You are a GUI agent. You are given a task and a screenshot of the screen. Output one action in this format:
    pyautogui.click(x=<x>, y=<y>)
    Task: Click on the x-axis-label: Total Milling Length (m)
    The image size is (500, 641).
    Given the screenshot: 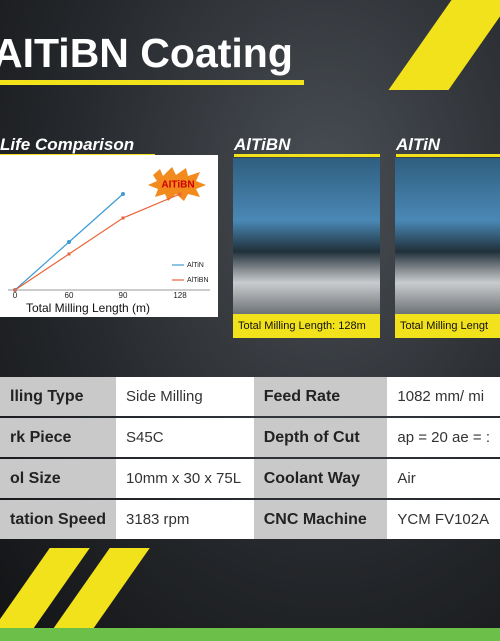 What is the action you would take?
    pyautogui.click(x=88, y=308)
    